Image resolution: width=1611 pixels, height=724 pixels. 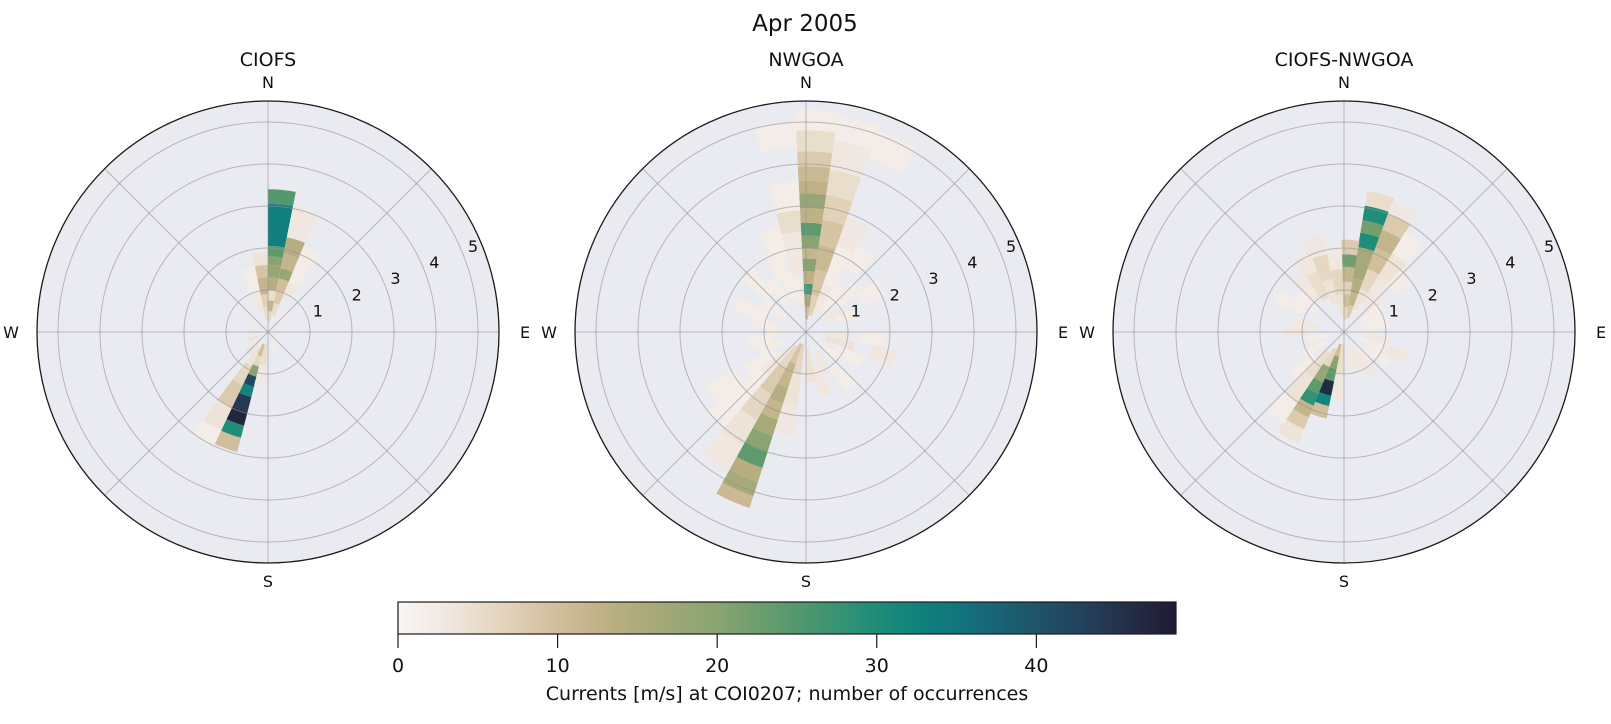 What do you see at coordinates (1344, 60) in the screenshot?
I see `subplot-title: CIOFS-NWGOA` at bounding box center [1344, 60].